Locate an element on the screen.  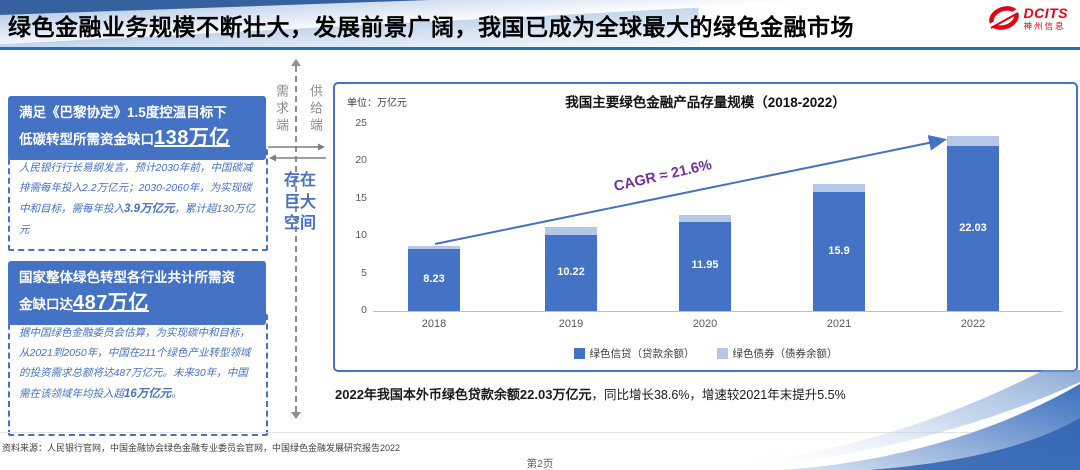
chart-unit-label: 单位：万亿元 is located at coordinates (377, 103).